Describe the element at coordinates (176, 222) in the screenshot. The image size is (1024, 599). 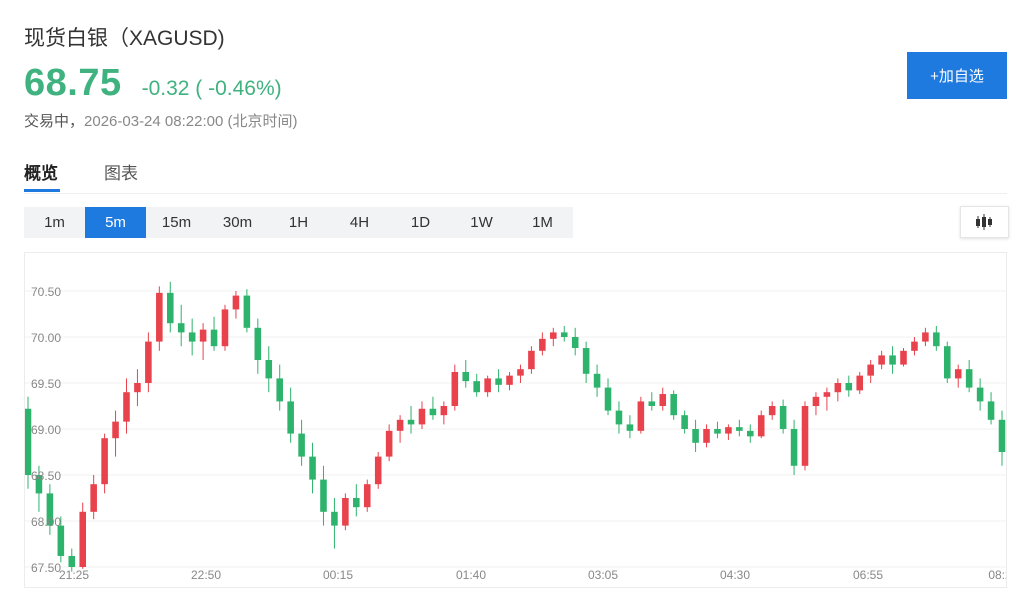
I see `interval-15m: 15m` at that location.